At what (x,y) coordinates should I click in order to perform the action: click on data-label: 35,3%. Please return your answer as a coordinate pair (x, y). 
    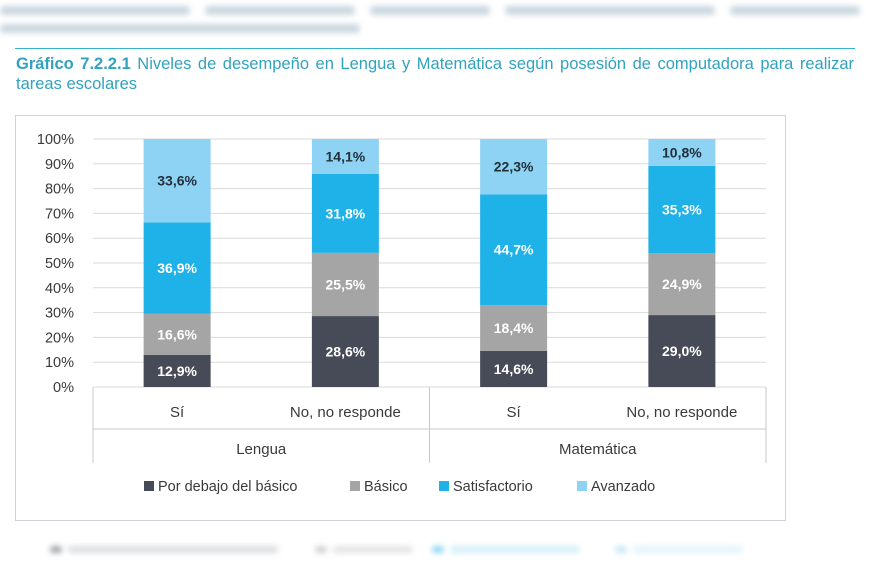
    Looking at the image, I should click on (682, 210).